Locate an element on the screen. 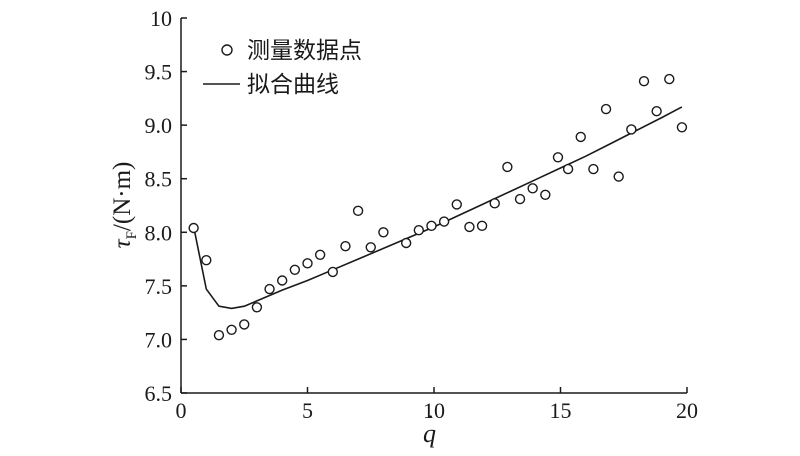 Image resolution: width=800 pixels, height=456 pixels. y-tick-label: 8.5 is located at coordinates (159, 179).